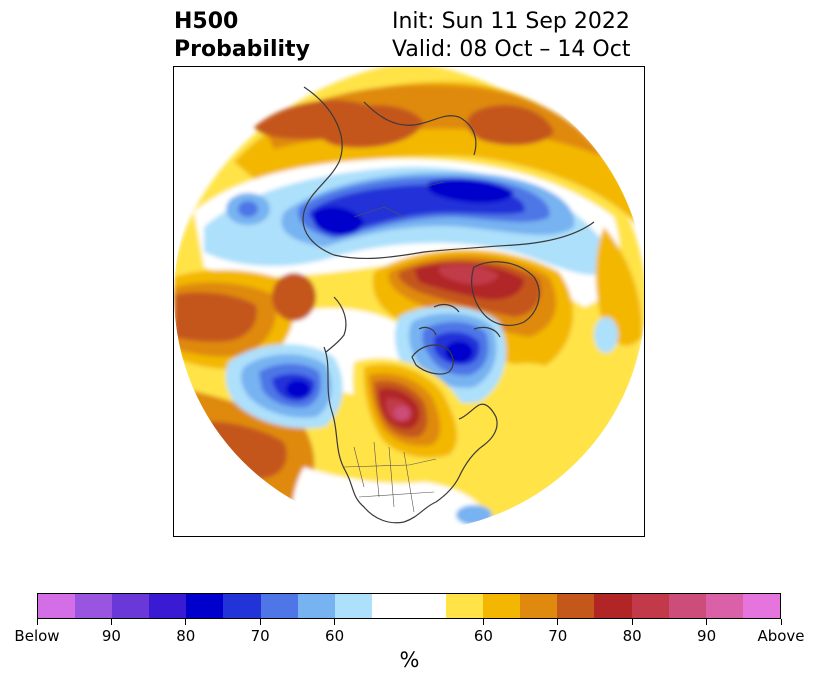 This screenshot has height=686, width=819. What do you see at coordinates (606, 335) in the screenshot?
I see `below-right-spot` at bounding box center [606, 335].